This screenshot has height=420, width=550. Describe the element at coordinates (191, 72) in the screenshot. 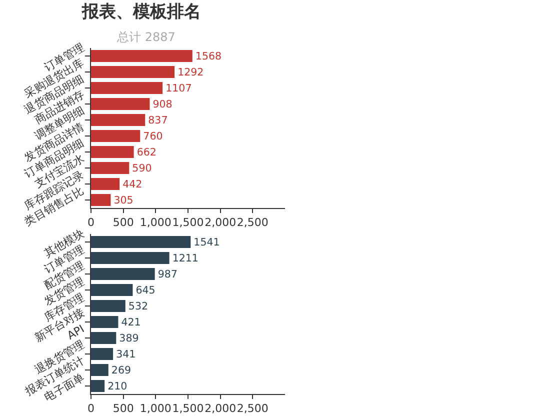

I see `data-label: 1292` at that location.